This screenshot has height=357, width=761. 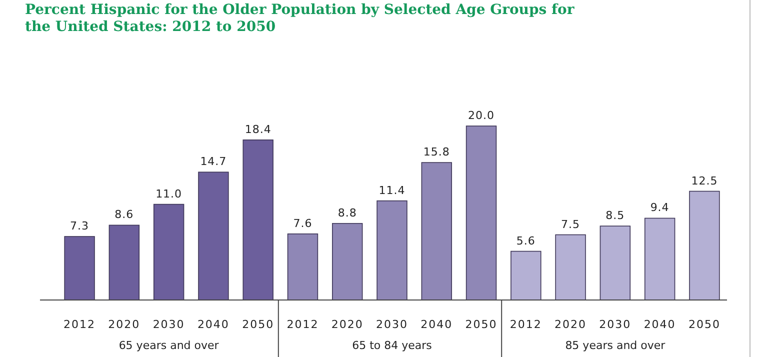 What do you see at coordinates (169, 193) in the screenshot?
I see `data-label: 11.0` at bounding box center [169, 193].